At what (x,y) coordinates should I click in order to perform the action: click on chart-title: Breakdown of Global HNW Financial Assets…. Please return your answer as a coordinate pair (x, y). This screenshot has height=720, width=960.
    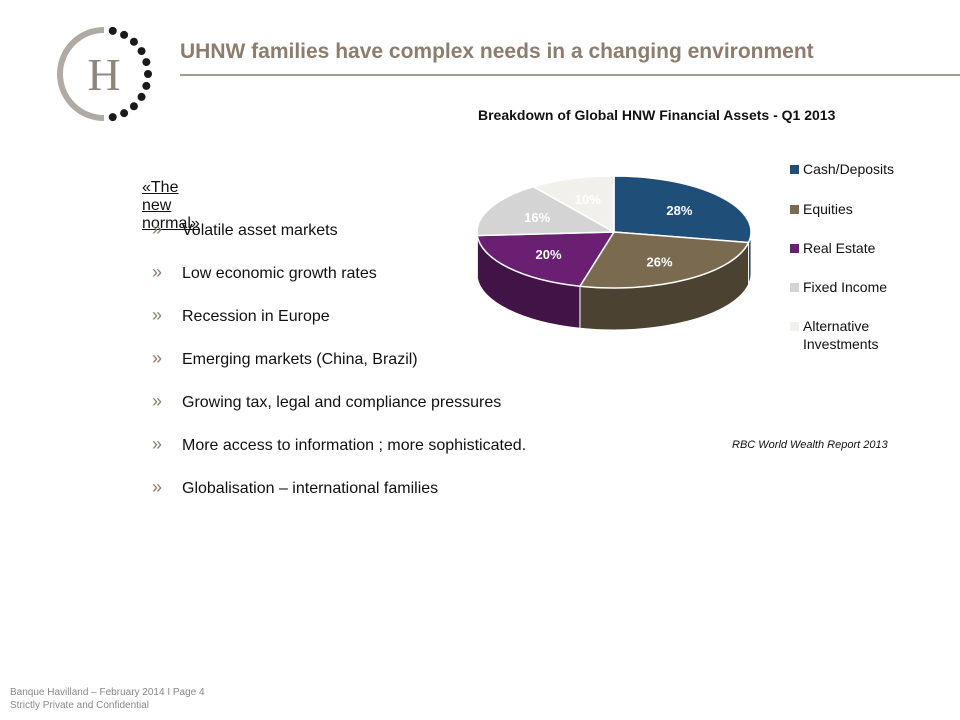
    Looking at the image, I should click on (657, 115).